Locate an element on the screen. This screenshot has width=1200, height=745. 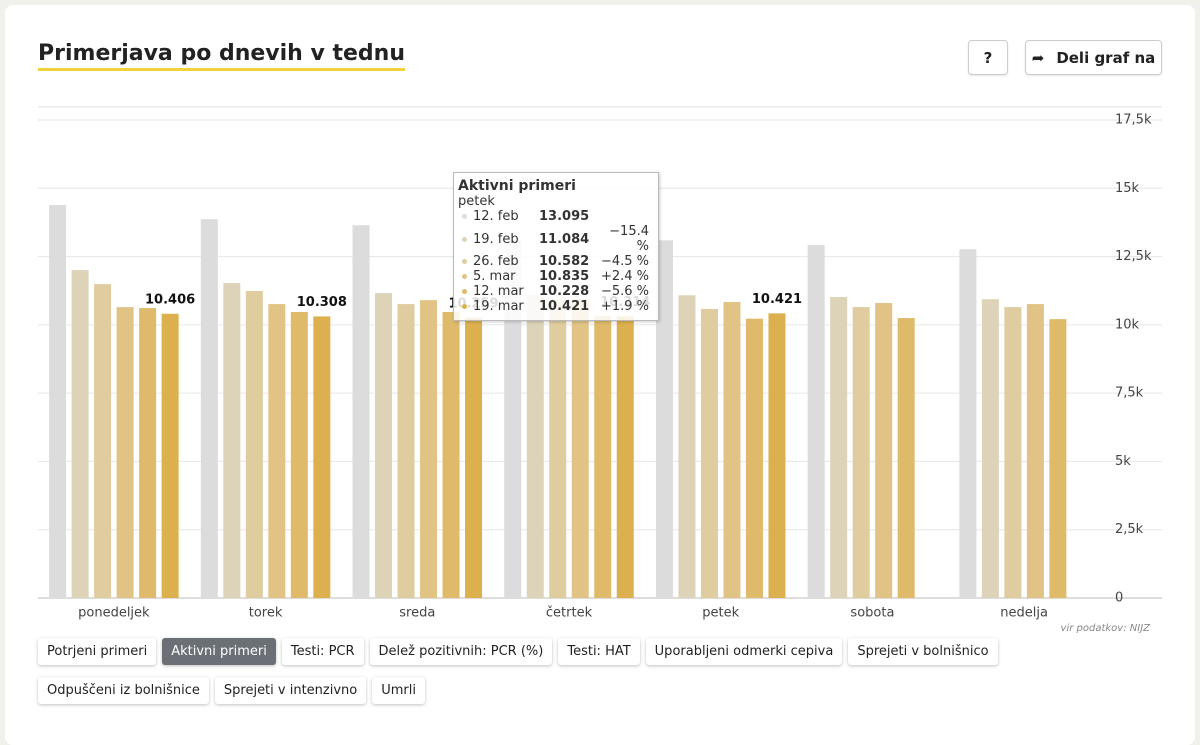
tooltip-row: 26. feb 10.582 −4.5 % is located at coordinates (556, 261).